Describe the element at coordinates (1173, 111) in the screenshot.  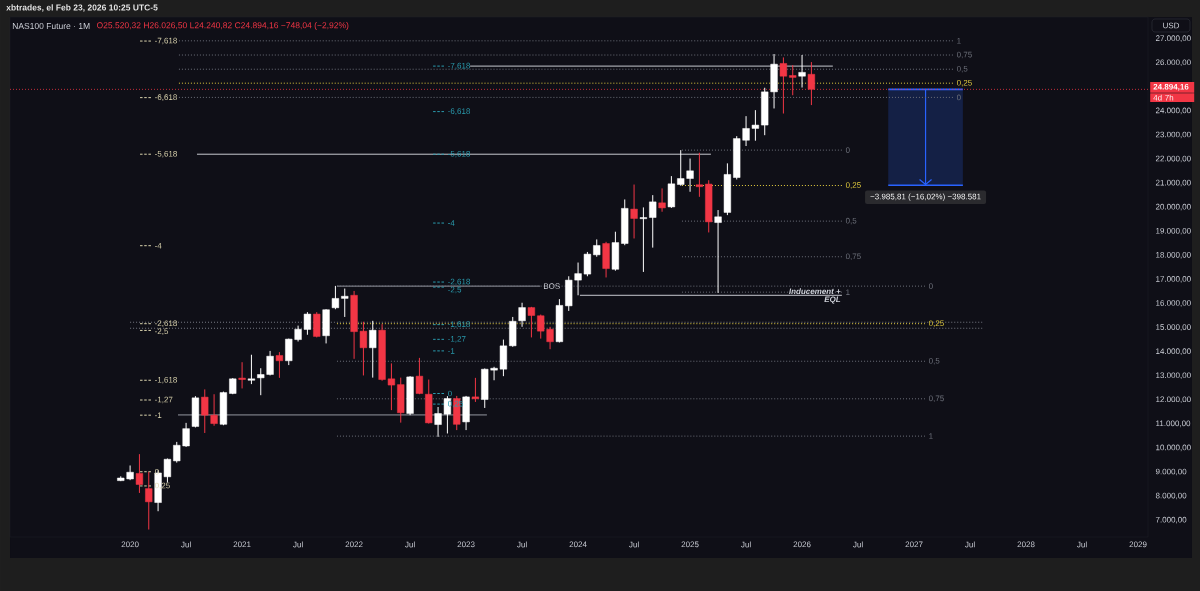
I see `y-tick-label: 24.000,00` at that location.